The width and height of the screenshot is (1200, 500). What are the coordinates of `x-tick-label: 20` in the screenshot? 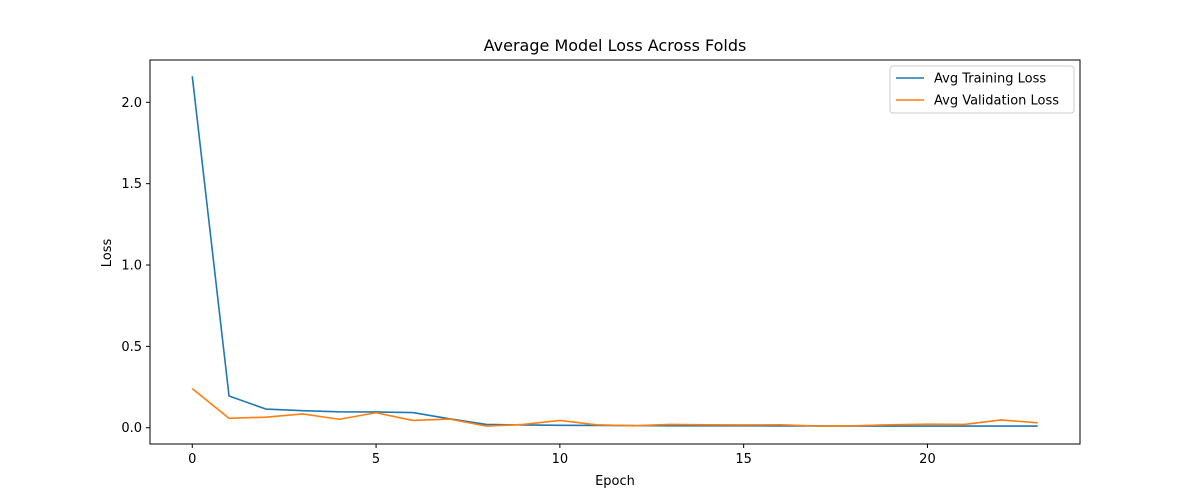 It's located at (927, 459).